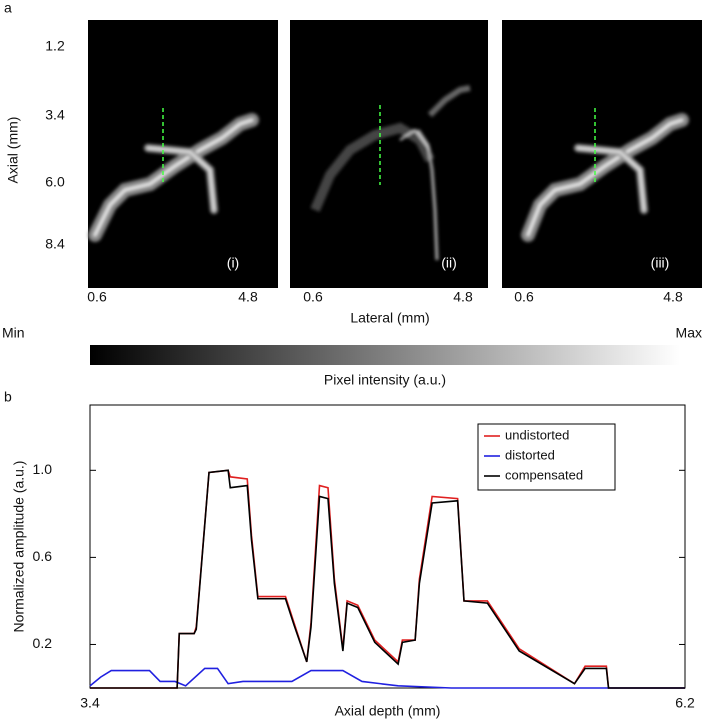 This screenshot has width=704, height=723. What do you see at coordinates (385, 355) in the screenshot?
I see `colorbar` at bounding box center [385, 355].